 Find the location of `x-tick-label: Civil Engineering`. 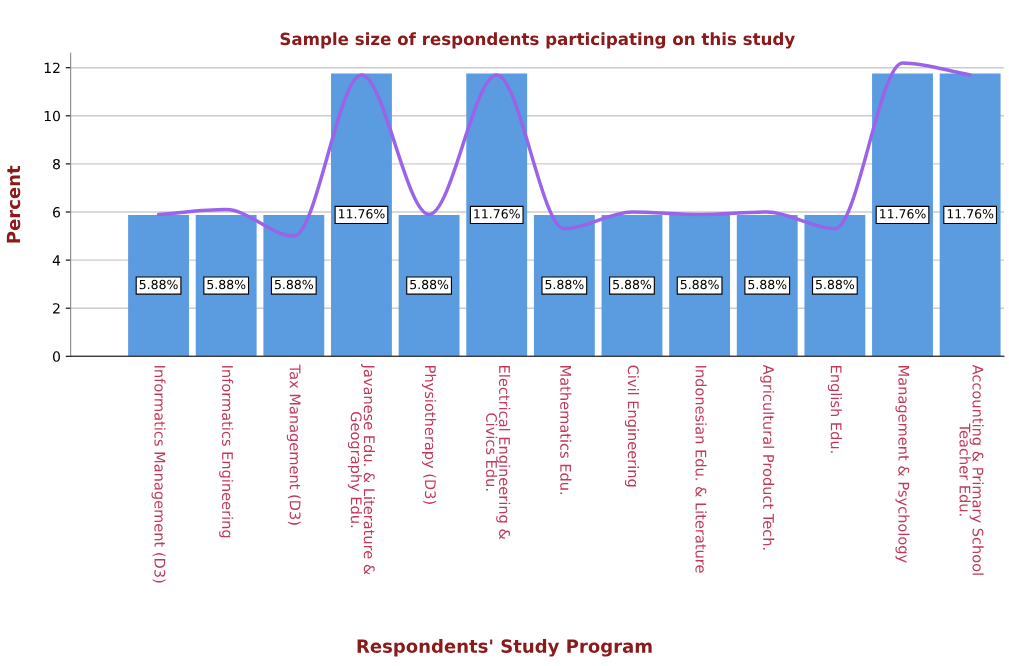

x-tick-label: Civil Engineering is located at coordinates (632, 426).